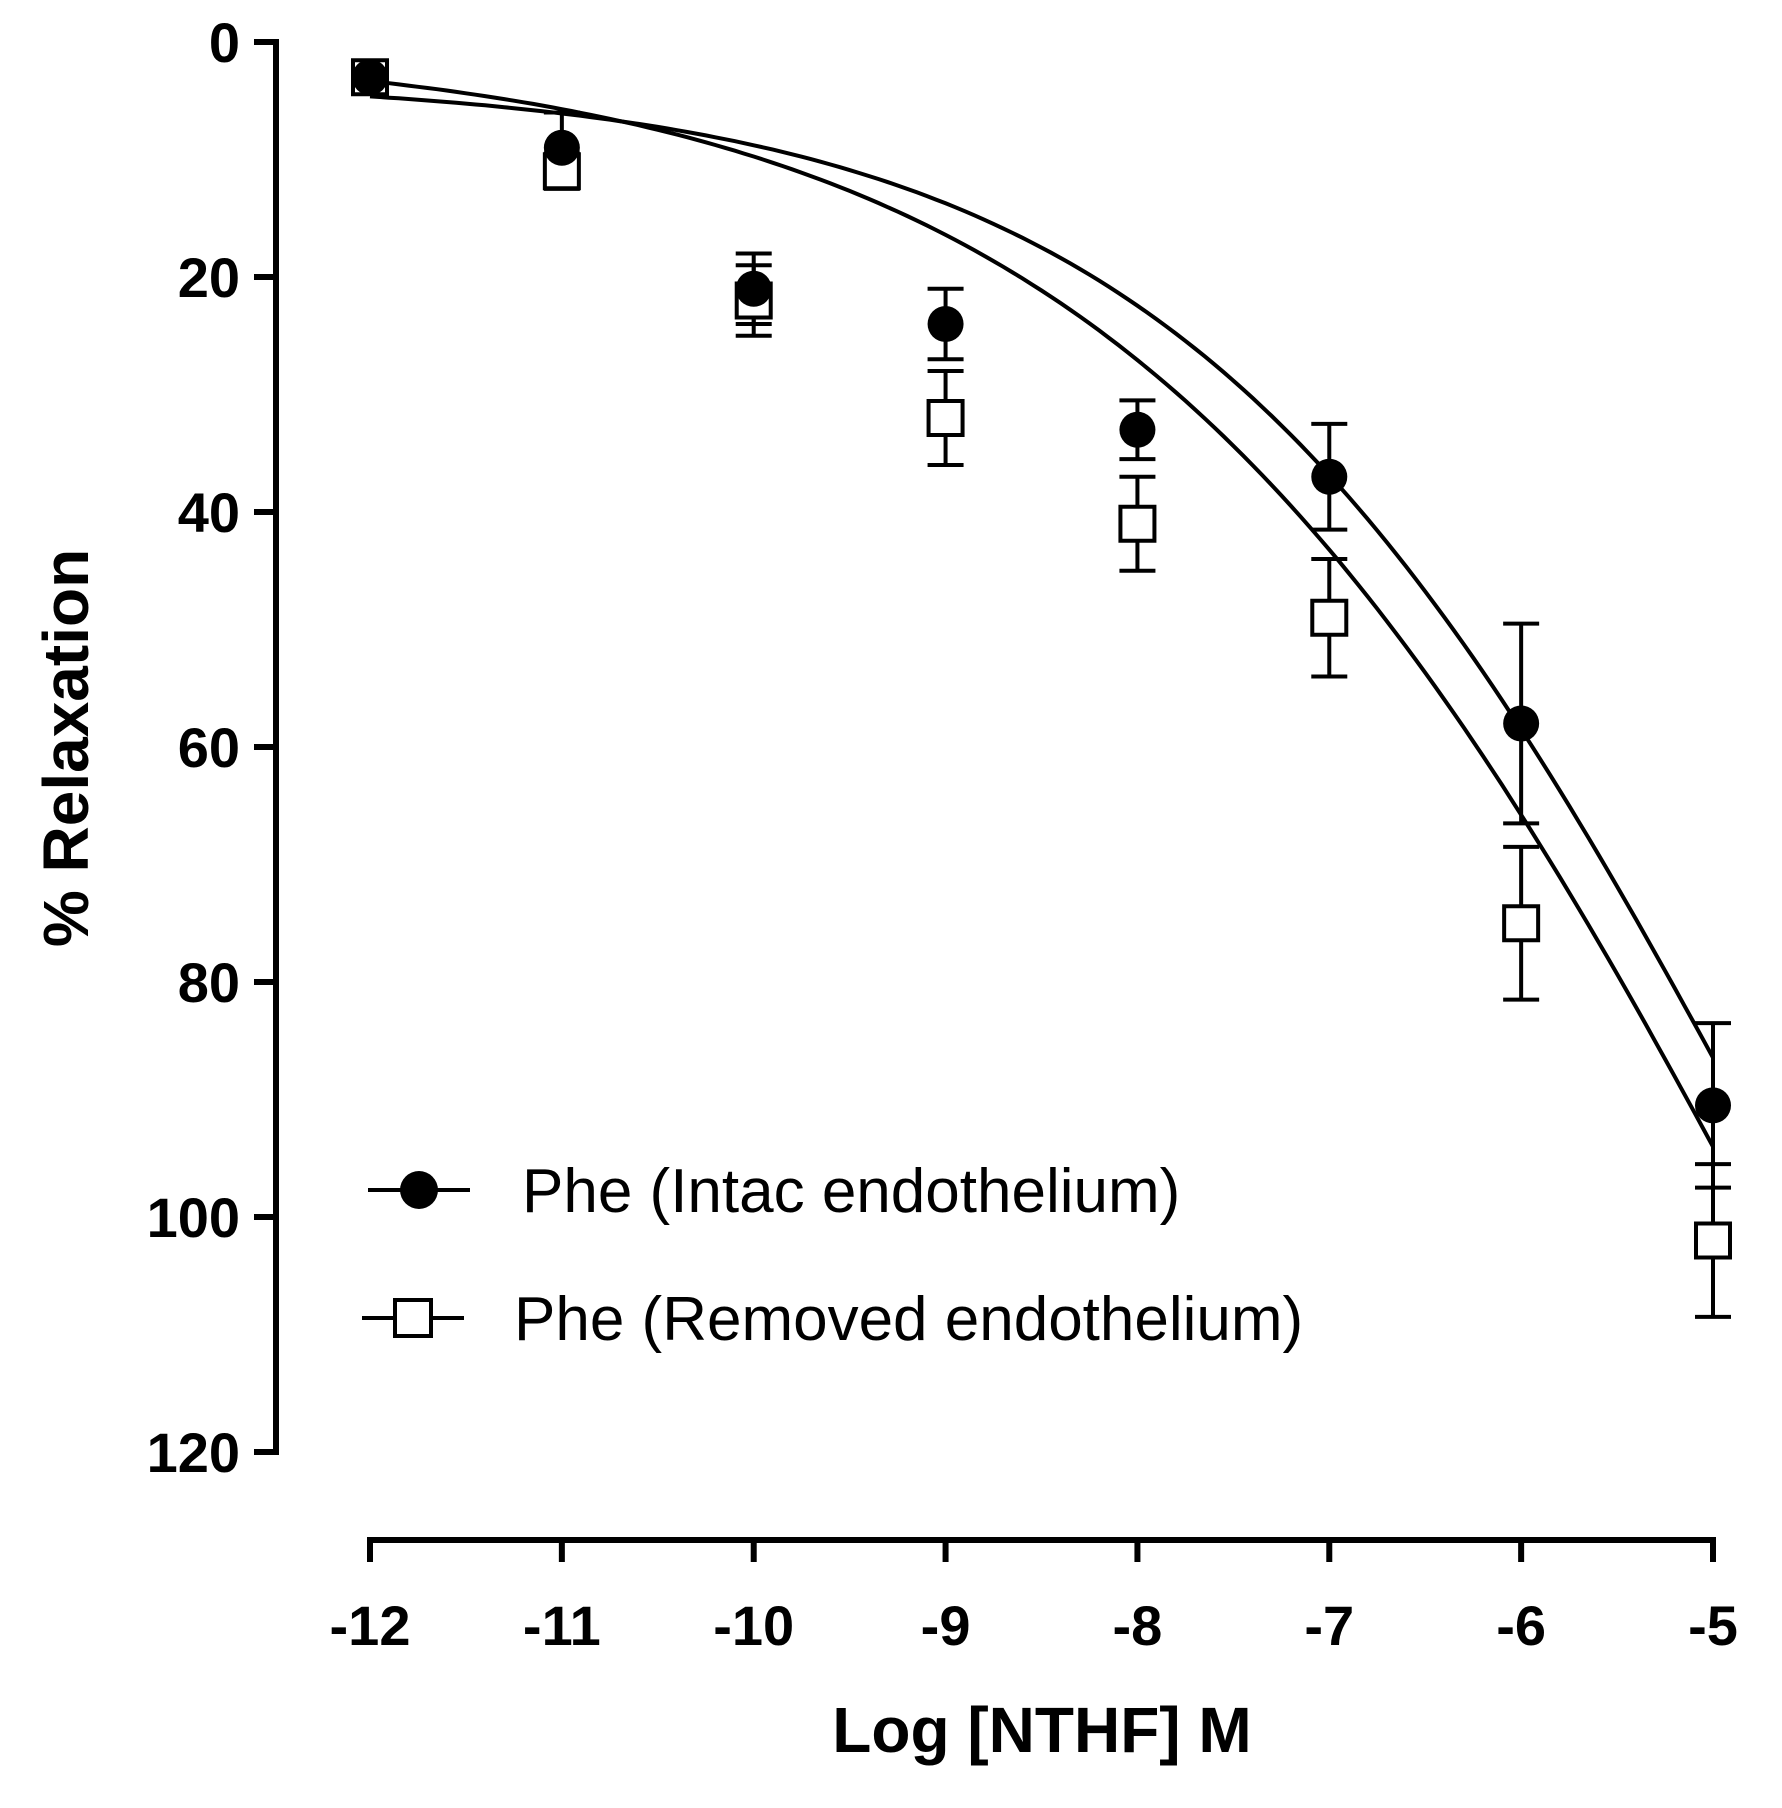 The height and width of the screenshot is (1808, 1782). I want to click on legend-item-removed: Phe (Removed endothelium), so click(832, 1319).